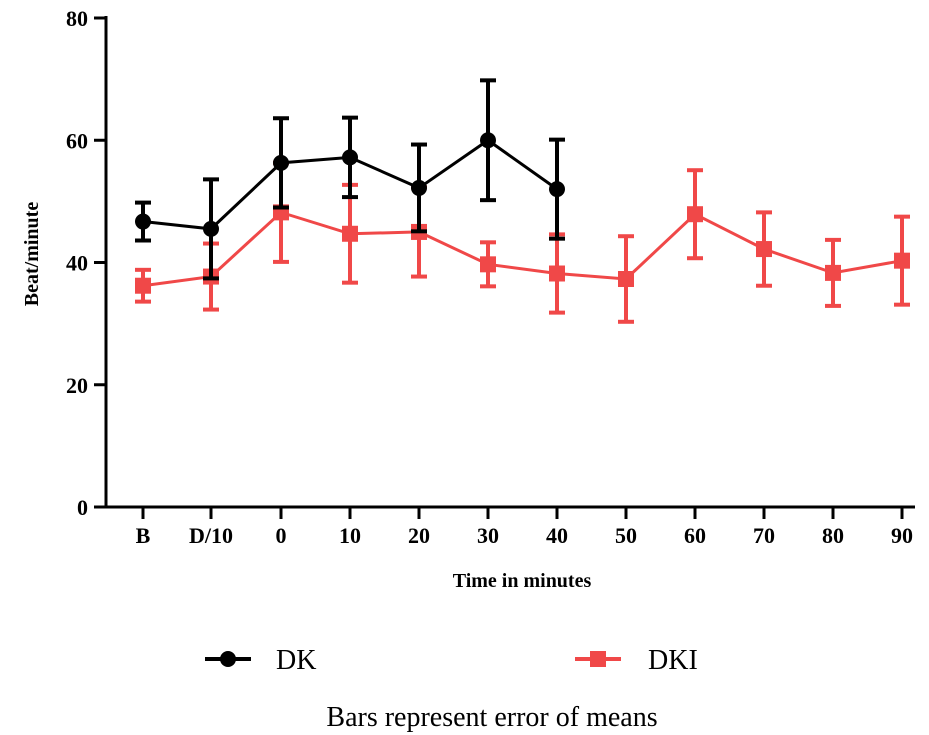 This screenshot has height=735, width=929. What do you see at coordinates (82, 507) in the screenshot?
I see `y-tick-label: 0` at bounding box center [82, 507].